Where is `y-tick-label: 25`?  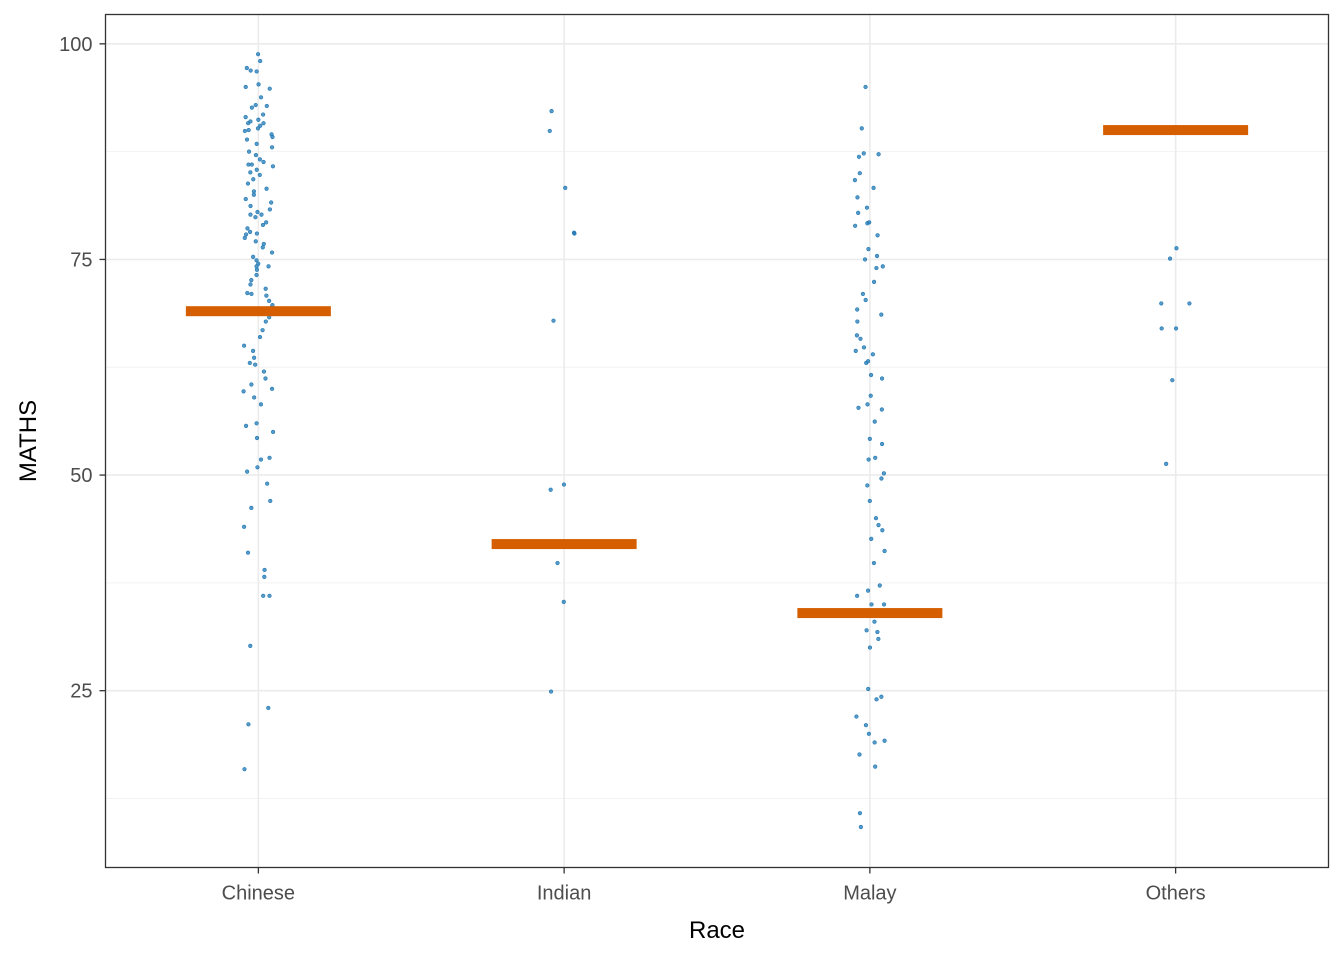 y-tick-label: 25 is located at coordinates (81, 692).